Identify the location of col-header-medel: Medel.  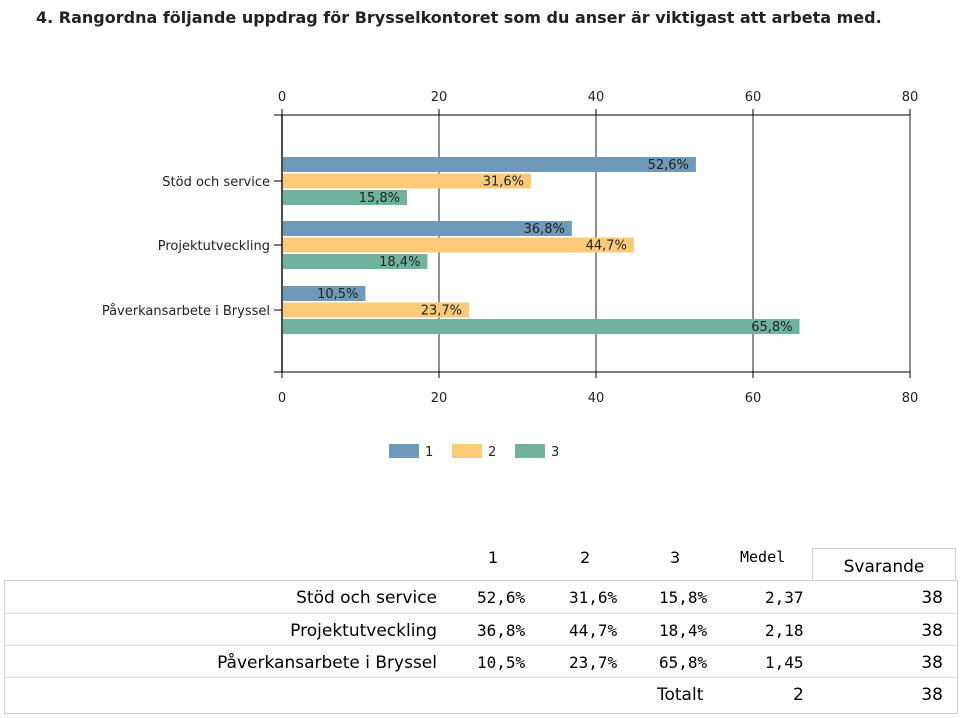
(763, 557).